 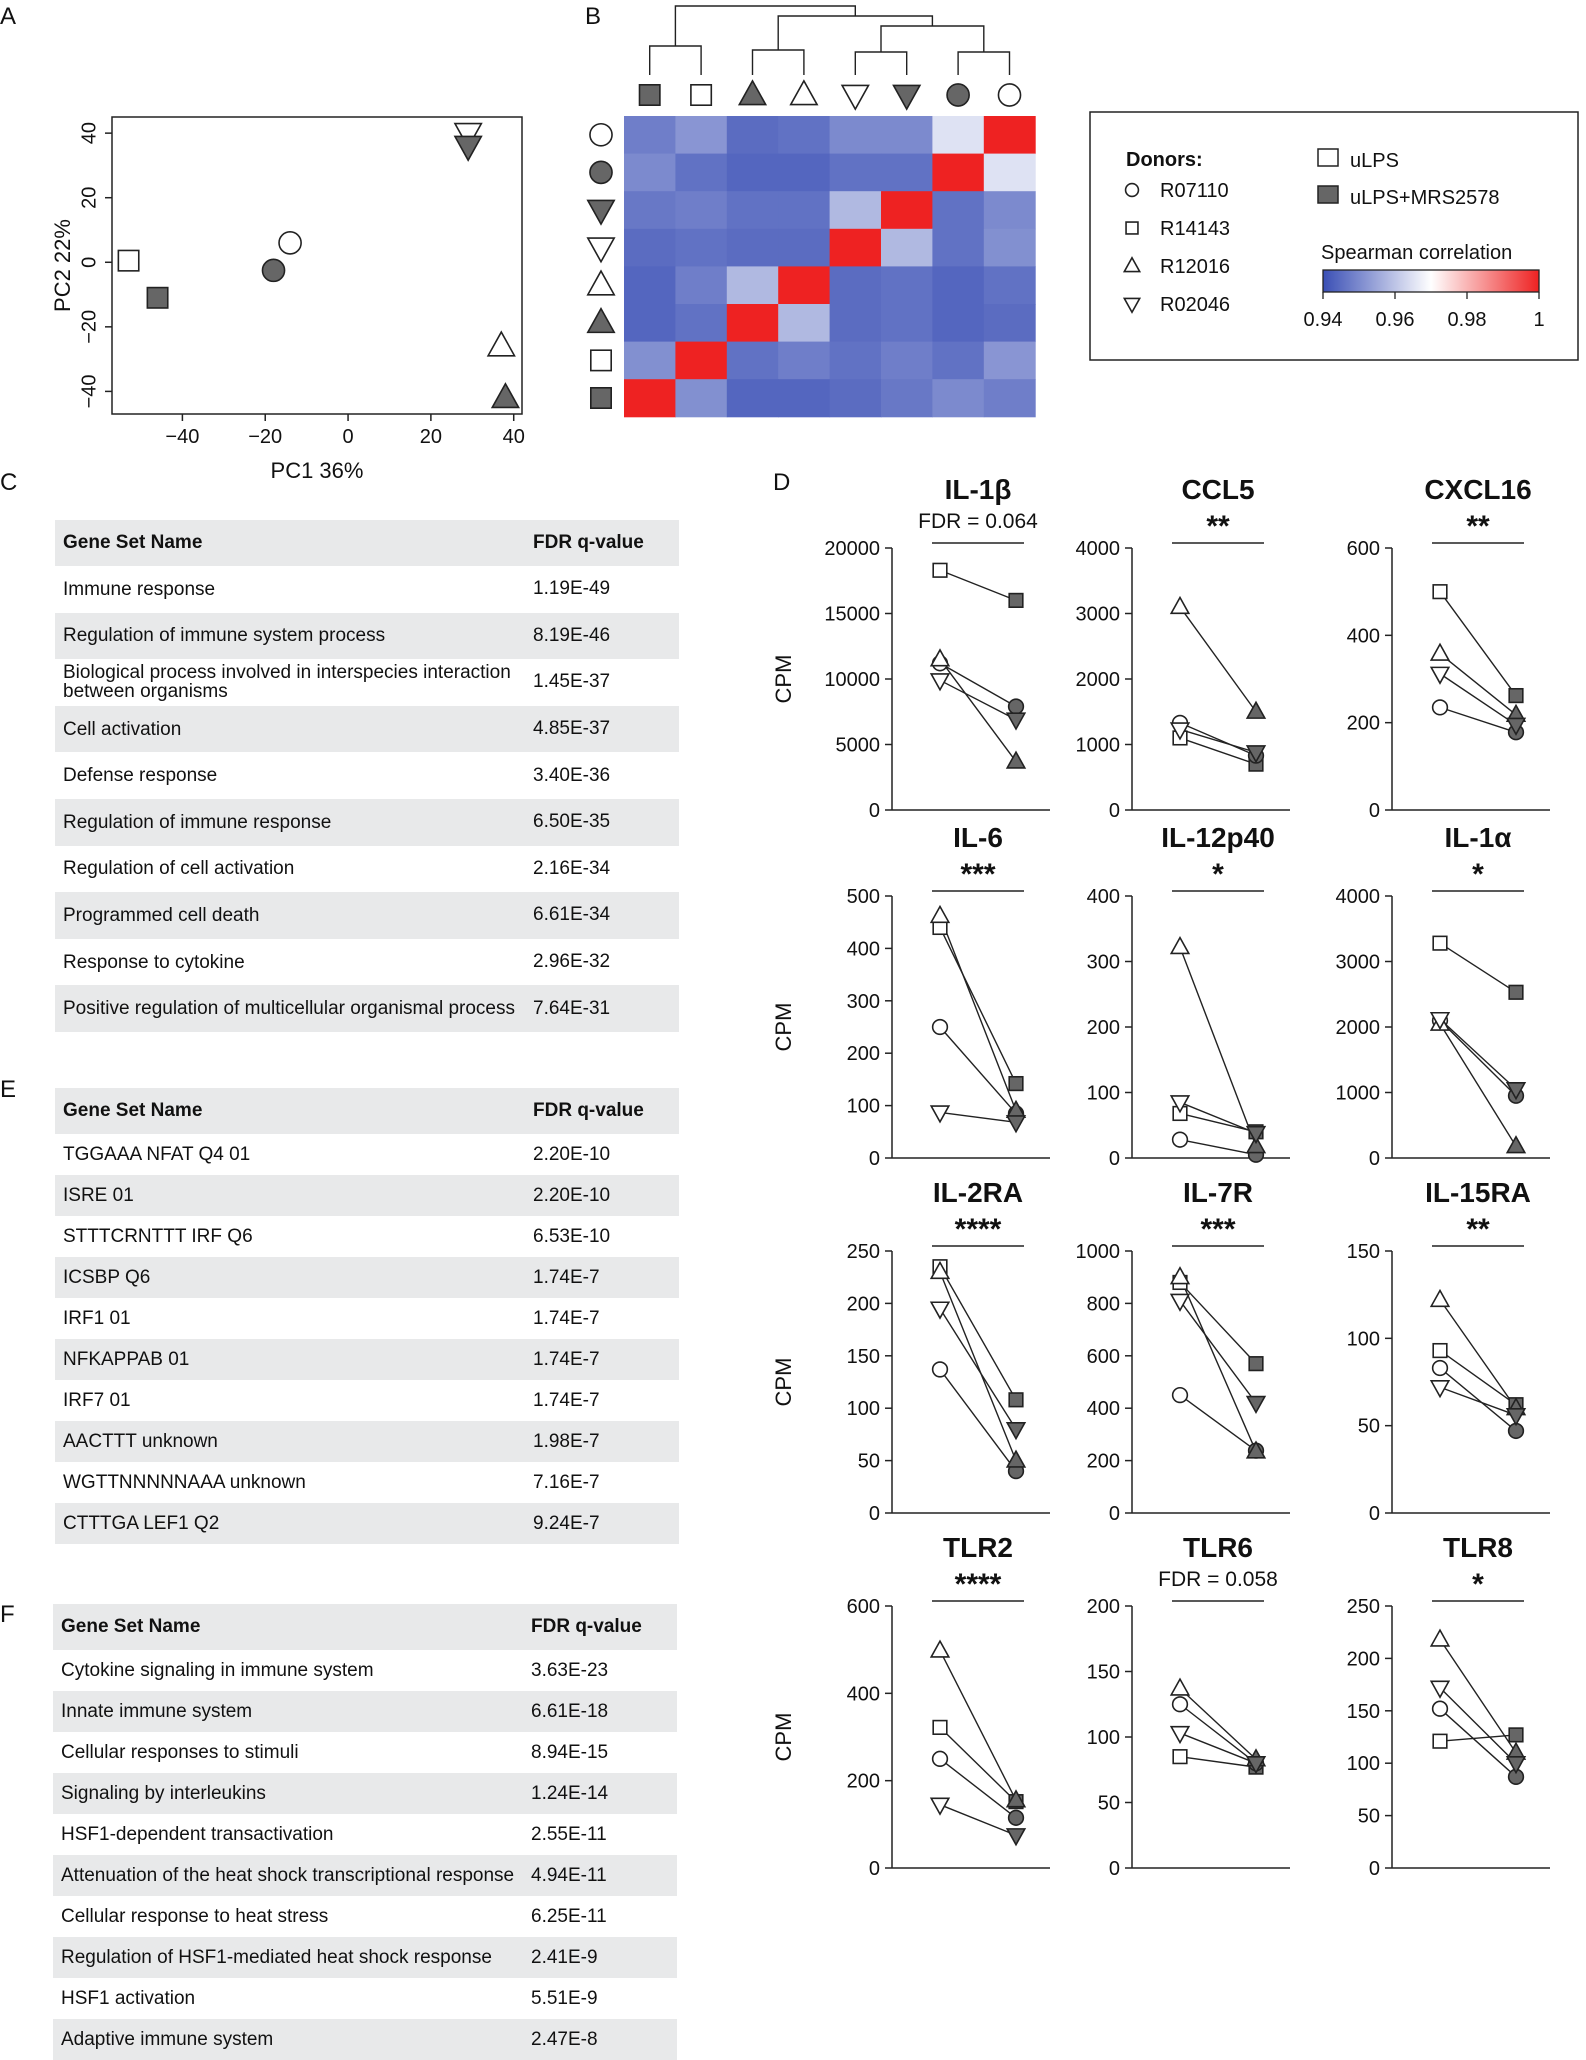 What do you see at coordinates (89, 198) in the screenshot?
I see `y-tick-label: 20` at bounding box center [89, 198].